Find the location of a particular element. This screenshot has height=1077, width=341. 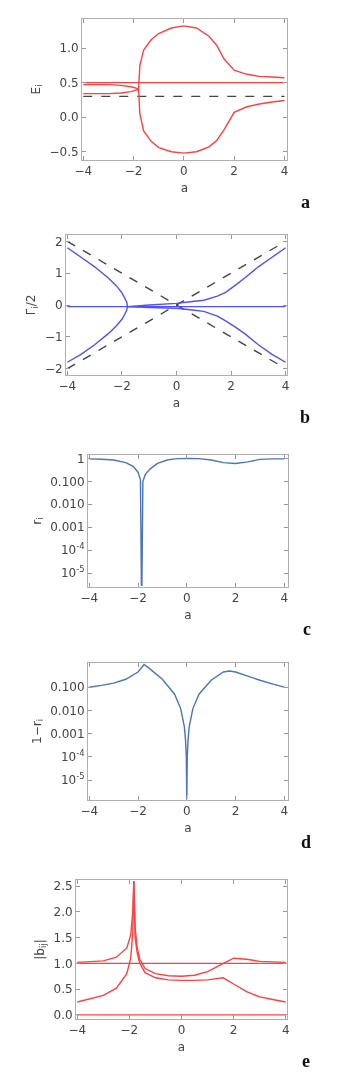

y-tick-label: 2.5 is located at coordinates (63, 886).